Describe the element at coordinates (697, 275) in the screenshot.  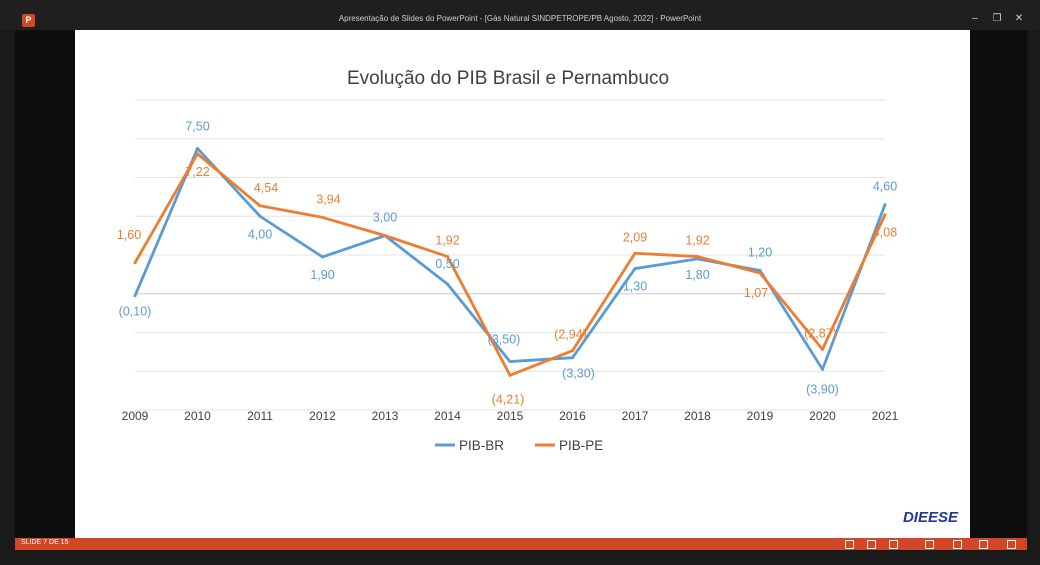
I see `data-label: 1,80` at that location.